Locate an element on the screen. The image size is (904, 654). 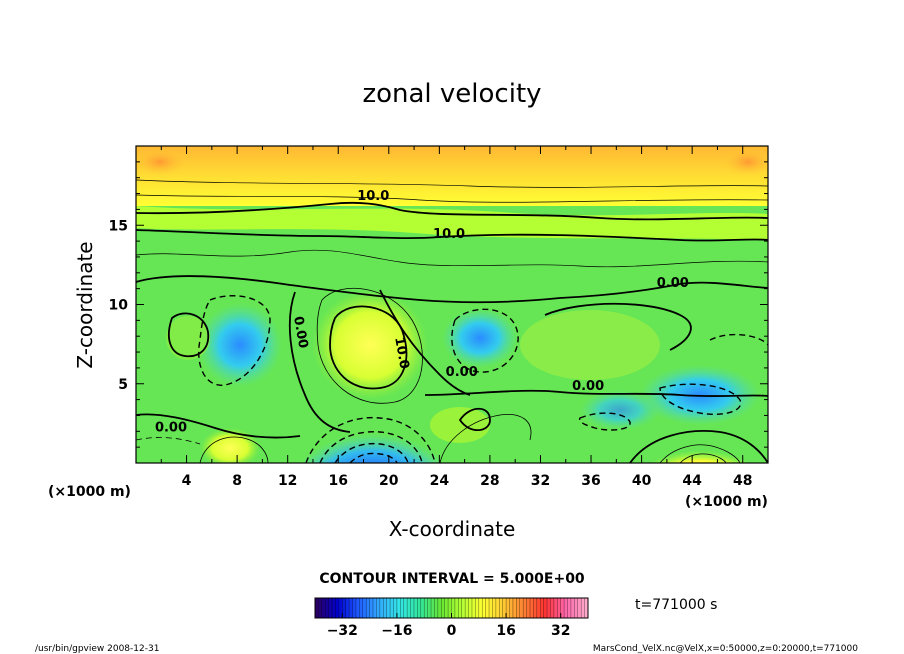
y-axis-label: Z-coordinate is located at coordinates (85, 304).